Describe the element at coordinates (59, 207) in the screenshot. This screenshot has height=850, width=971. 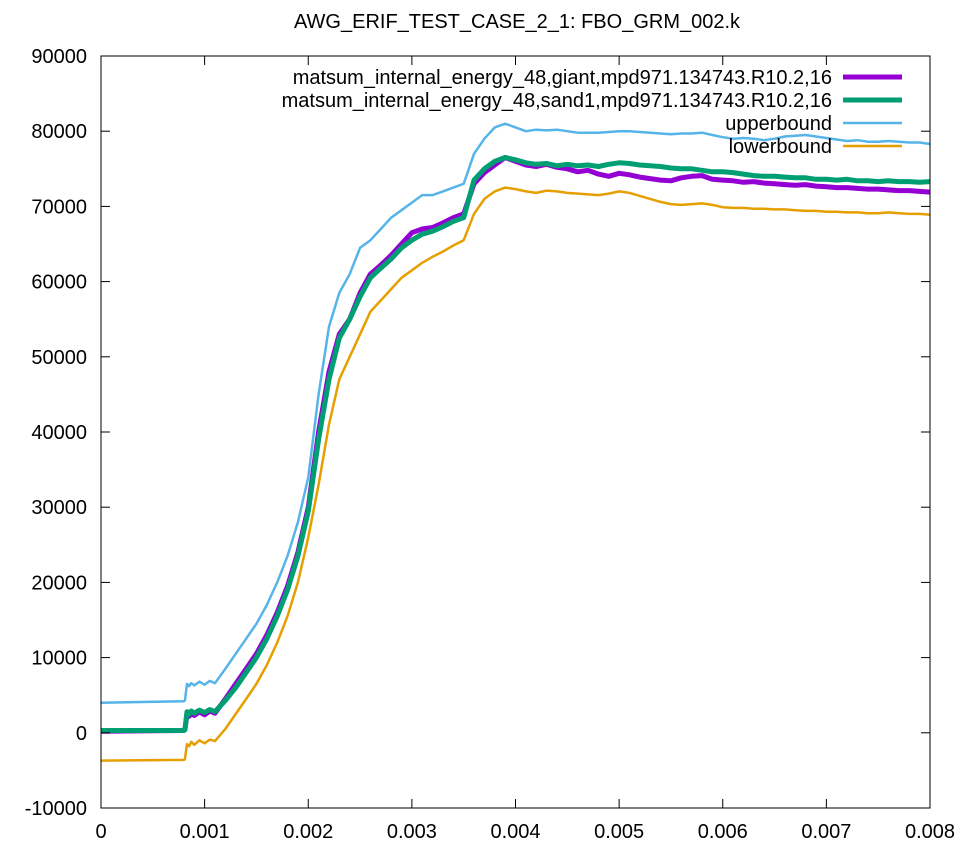
I see `y-tick-label: 70000` at that location.